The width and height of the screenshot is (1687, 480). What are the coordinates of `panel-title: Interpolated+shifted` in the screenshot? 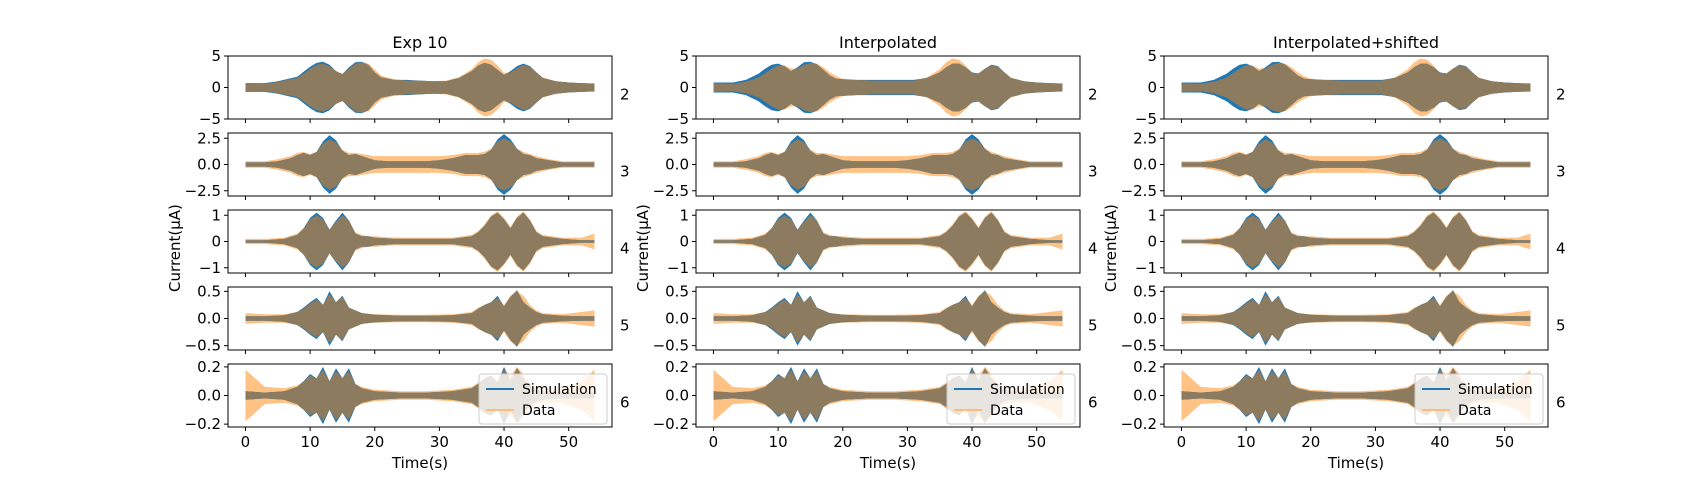 It's located at (1356, 42).